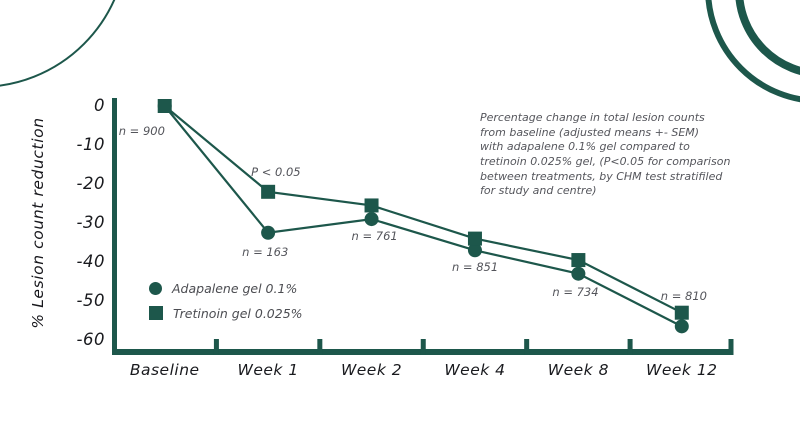 The image size is (800, 434). What do you see at coordinates (265, 251) in the screenshot?
I see `point-label: n = 163` at bounding box center [265, 251].